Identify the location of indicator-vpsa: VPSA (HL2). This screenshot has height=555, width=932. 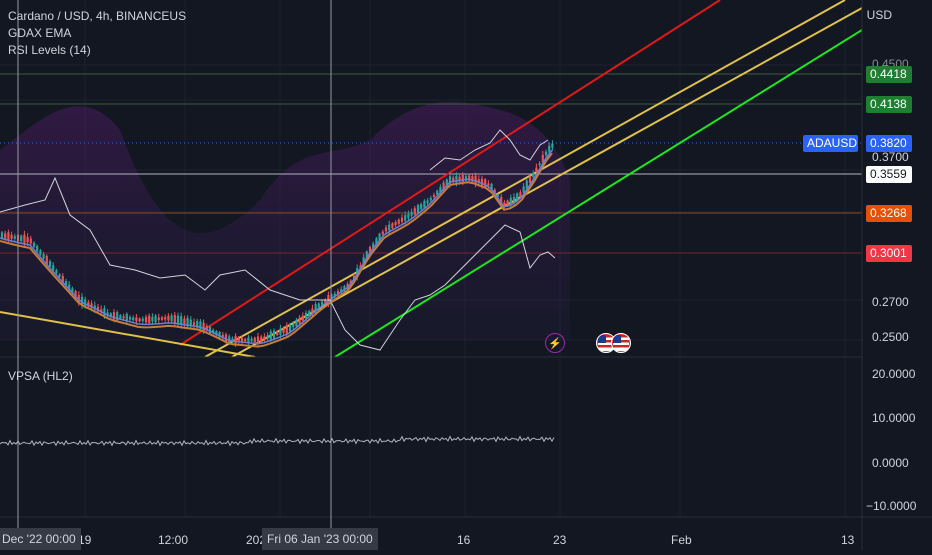
(40, 376).